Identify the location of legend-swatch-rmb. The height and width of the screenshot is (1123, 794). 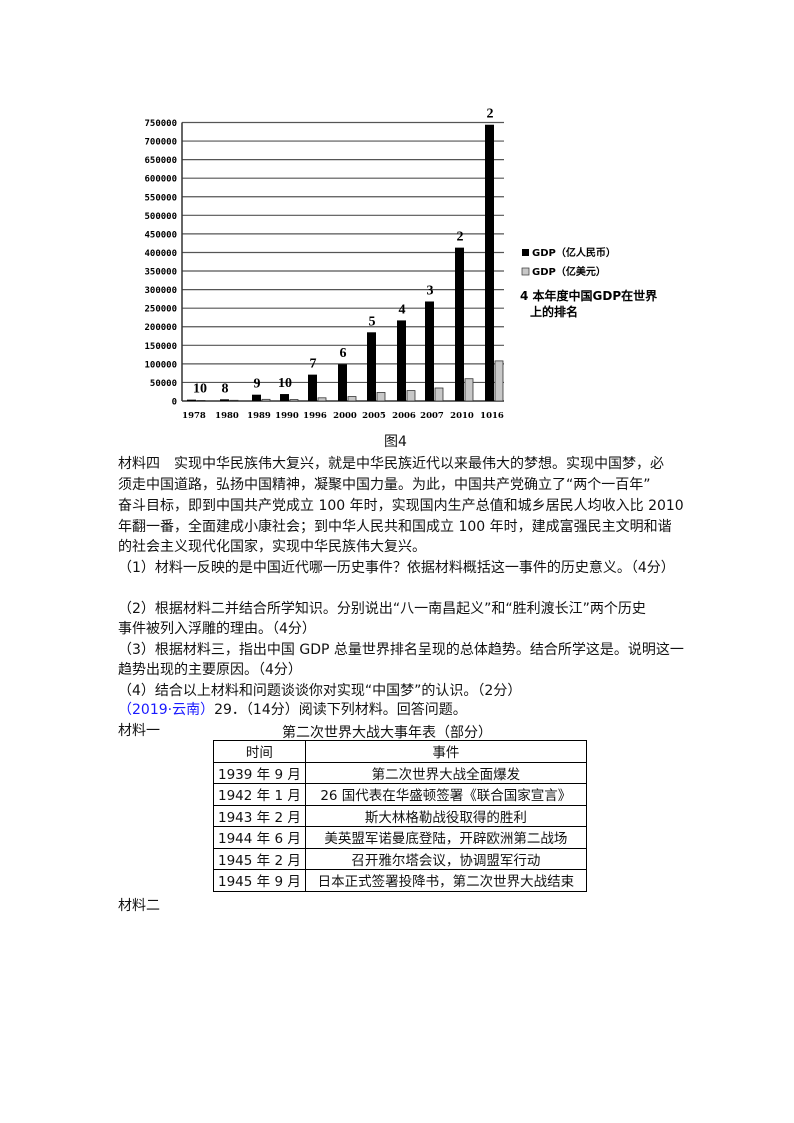
(525, 252).